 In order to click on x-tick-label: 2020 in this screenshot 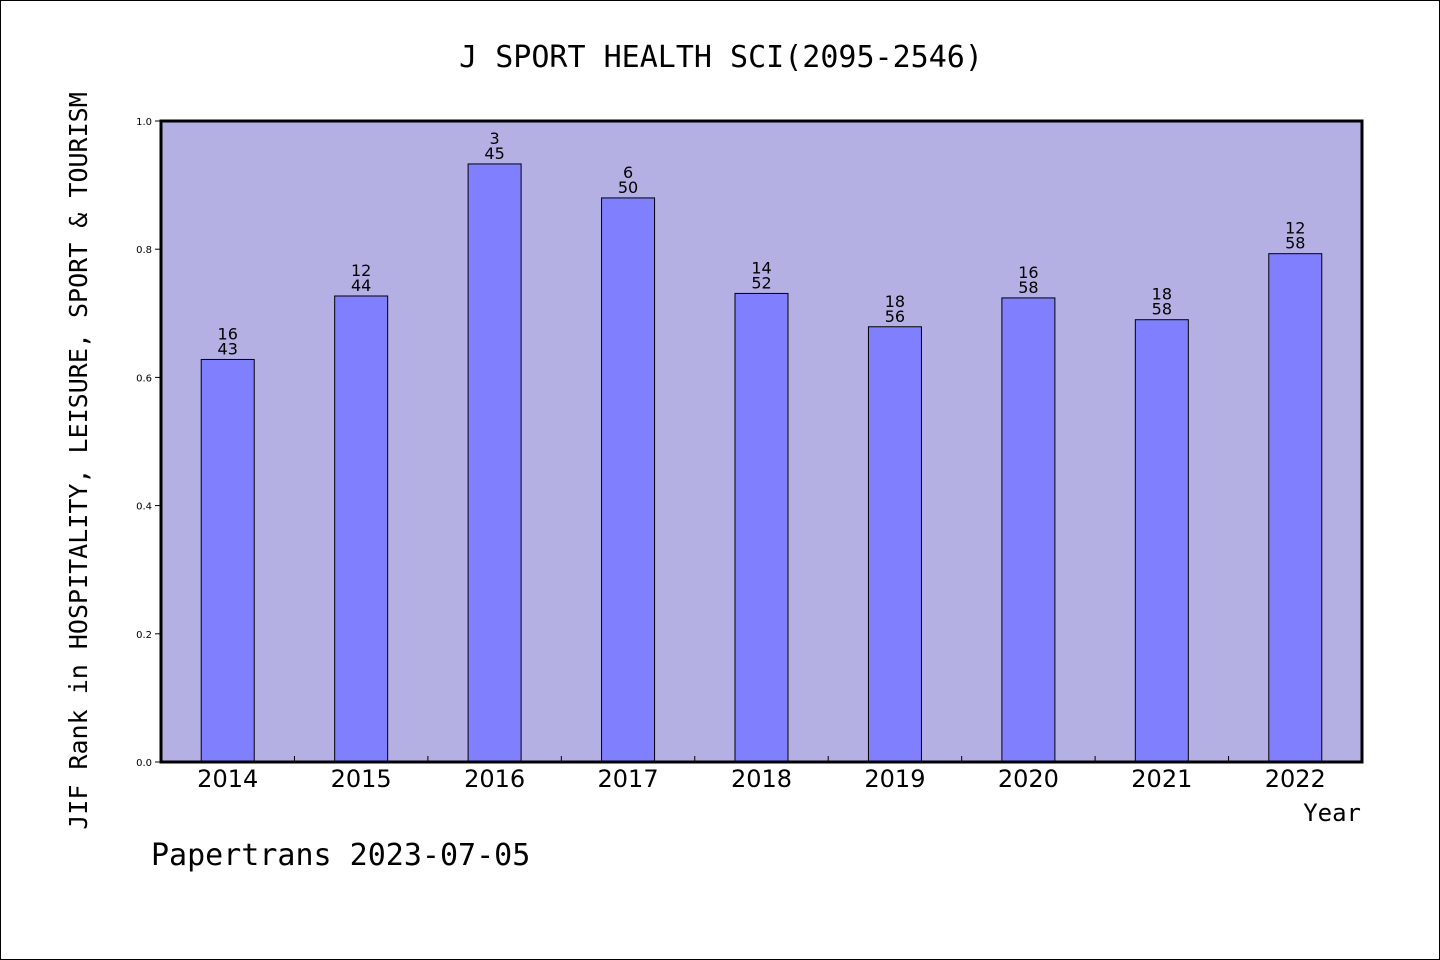, I will do `click(1028, 779)`.